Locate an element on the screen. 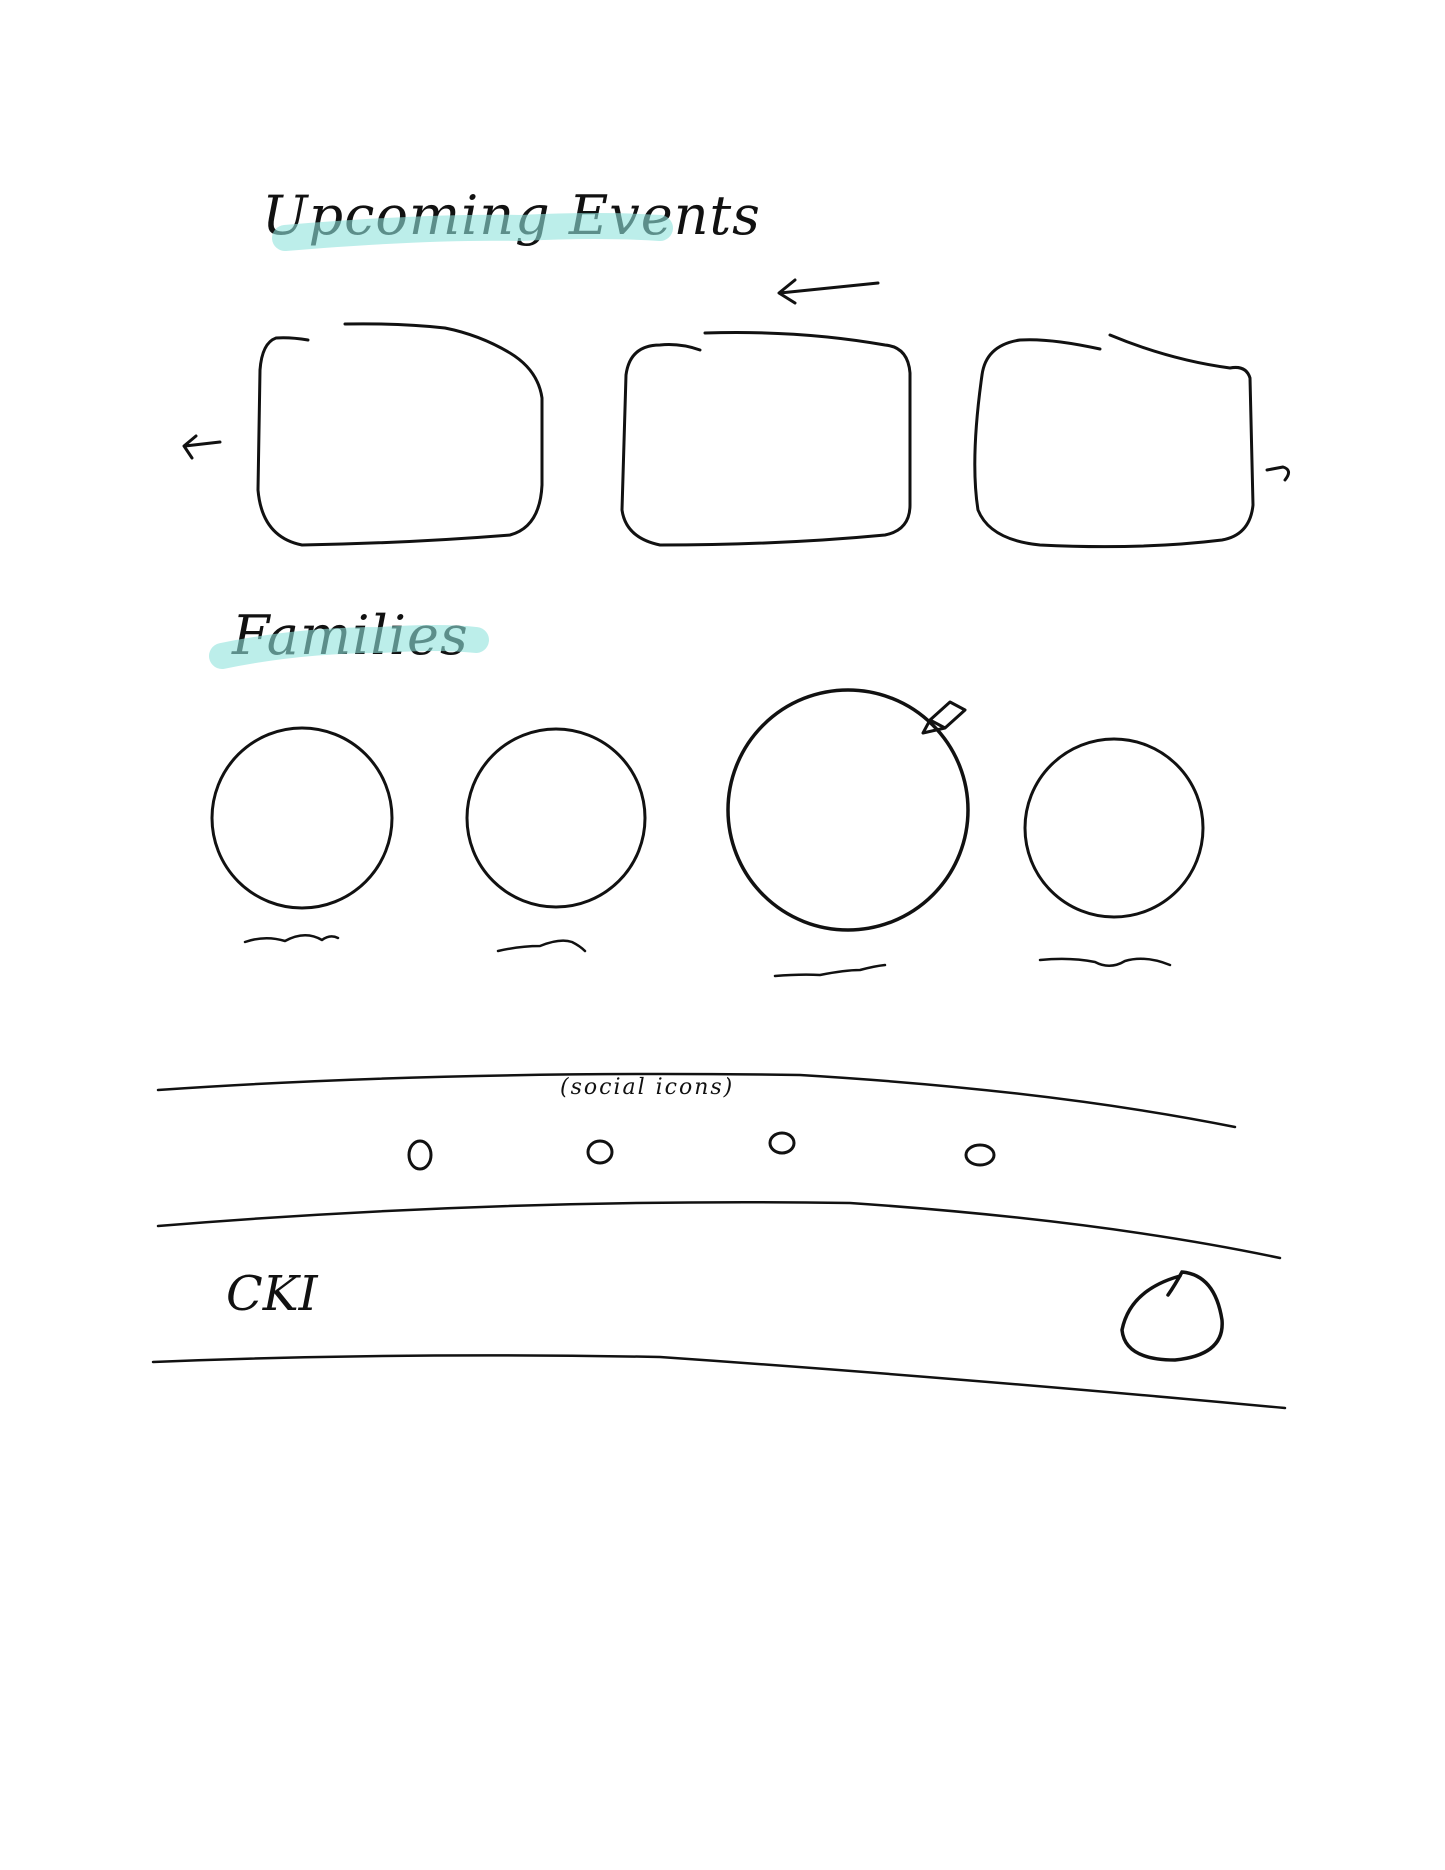 This screenshot has height=1870, width=1445. footer-circle-button is located at coordinates (1172, 1316).